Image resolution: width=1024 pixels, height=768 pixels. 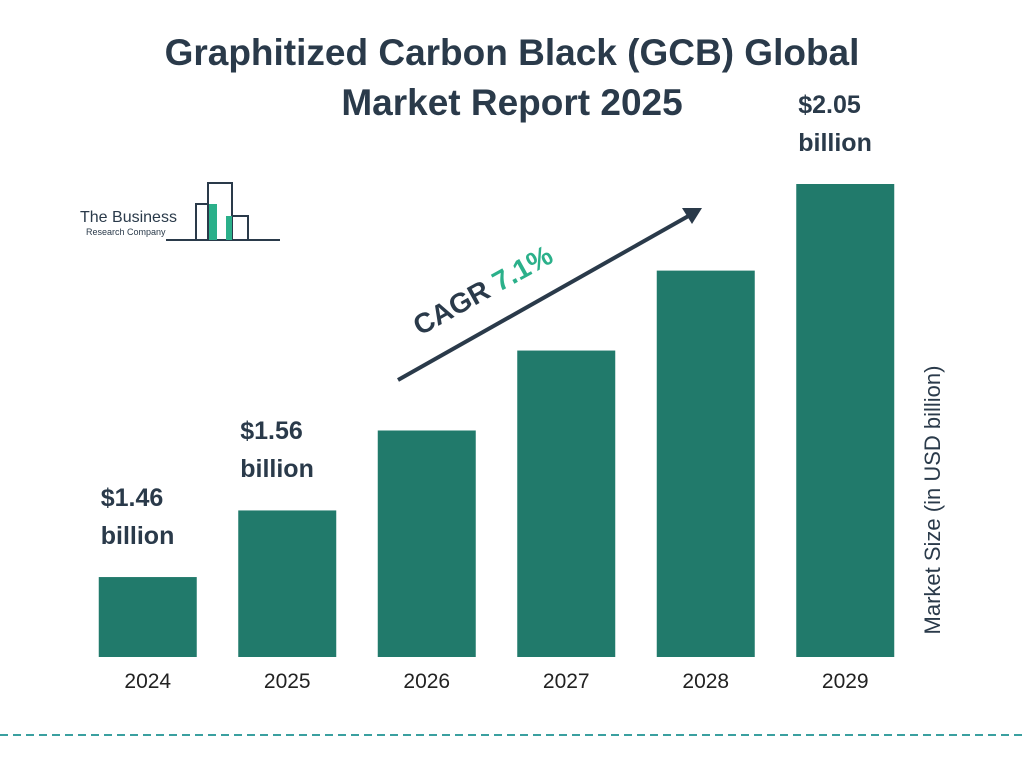 What do you see at coordinates (128, 217) in the screenshot?
I see `logo-line1: The Business` at bounding box center [128, 217].